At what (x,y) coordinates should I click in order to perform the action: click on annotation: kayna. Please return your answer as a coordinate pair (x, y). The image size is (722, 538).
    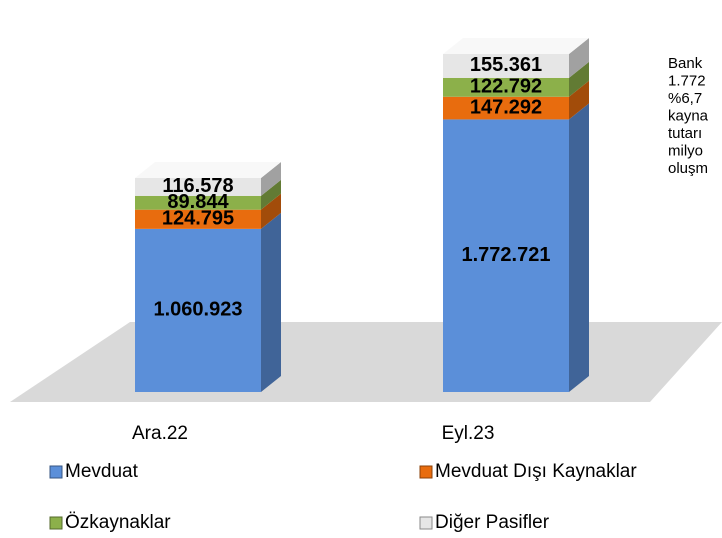
    Looking at the image, I should click on (688, 115).